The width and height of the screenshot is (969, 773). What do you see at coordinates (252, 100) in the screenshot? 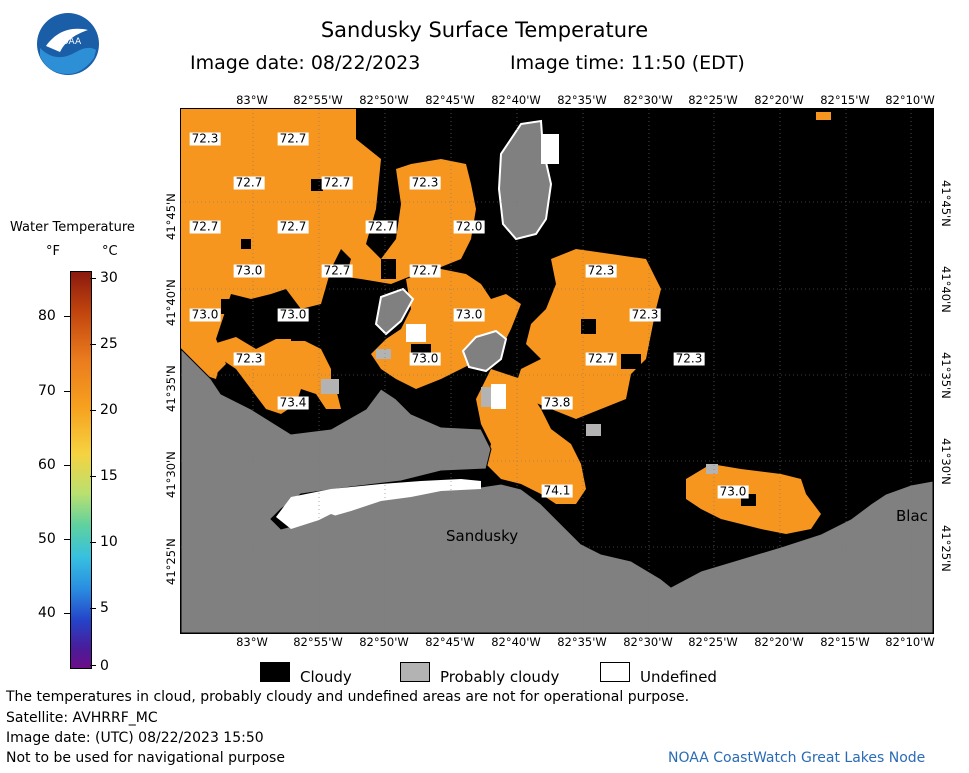
I see `lon-label-top: 83°W` at bounding box center [252, 100].